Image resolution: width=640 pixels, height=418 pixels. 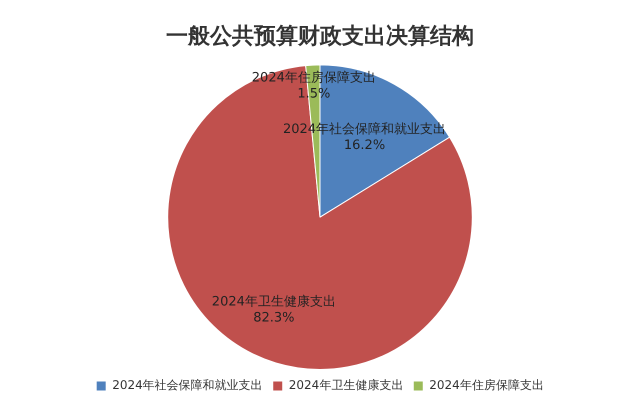 I want to click on data-label: 82.3%, so click(x=274, y=318).